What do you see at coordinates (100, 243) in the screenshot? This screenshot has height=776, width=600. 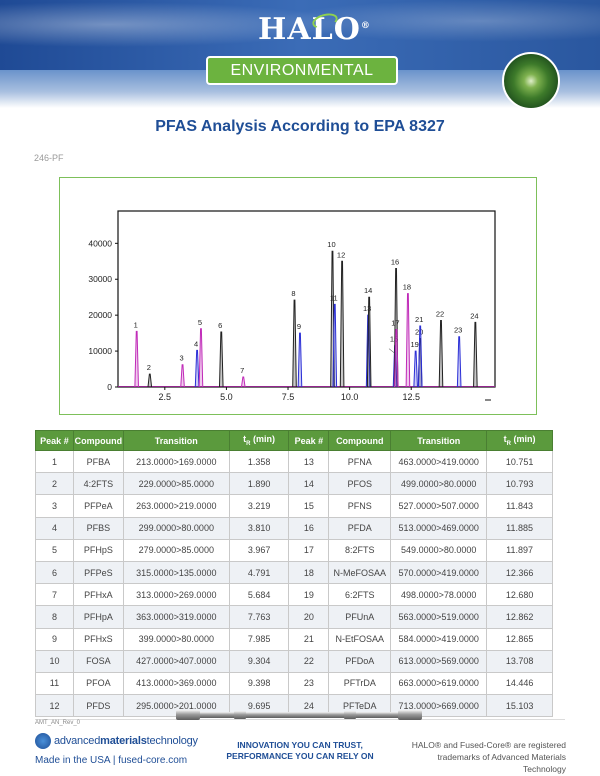 I see `y-tick-label: 40000` at bounding box center [100, 243].